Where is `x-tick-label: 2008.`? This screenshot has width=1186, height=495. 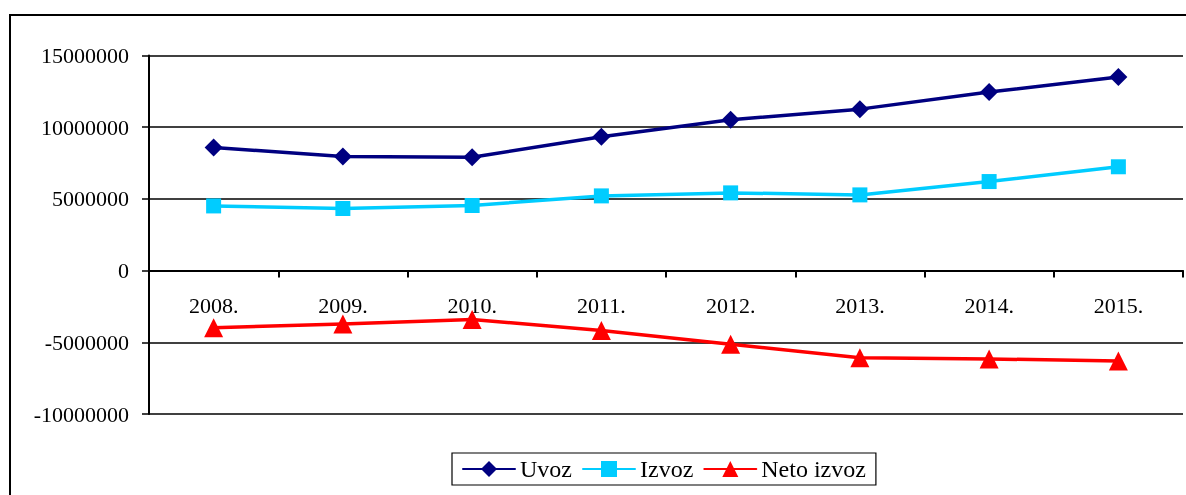
x-tick-label: 2008. is located at coordinates (213, 306).